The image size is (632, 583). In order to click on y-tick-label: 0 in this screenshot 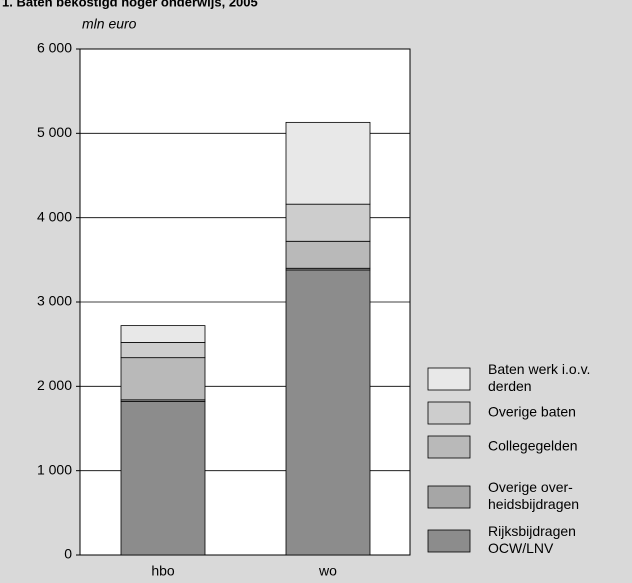, I will do `click(68, 554)`.